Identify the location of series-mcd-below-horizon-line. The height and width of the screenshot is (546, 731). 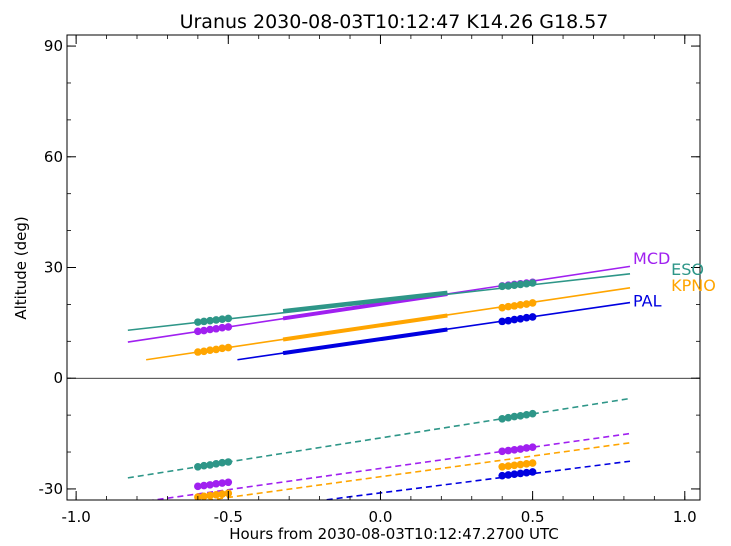
(389, 466).